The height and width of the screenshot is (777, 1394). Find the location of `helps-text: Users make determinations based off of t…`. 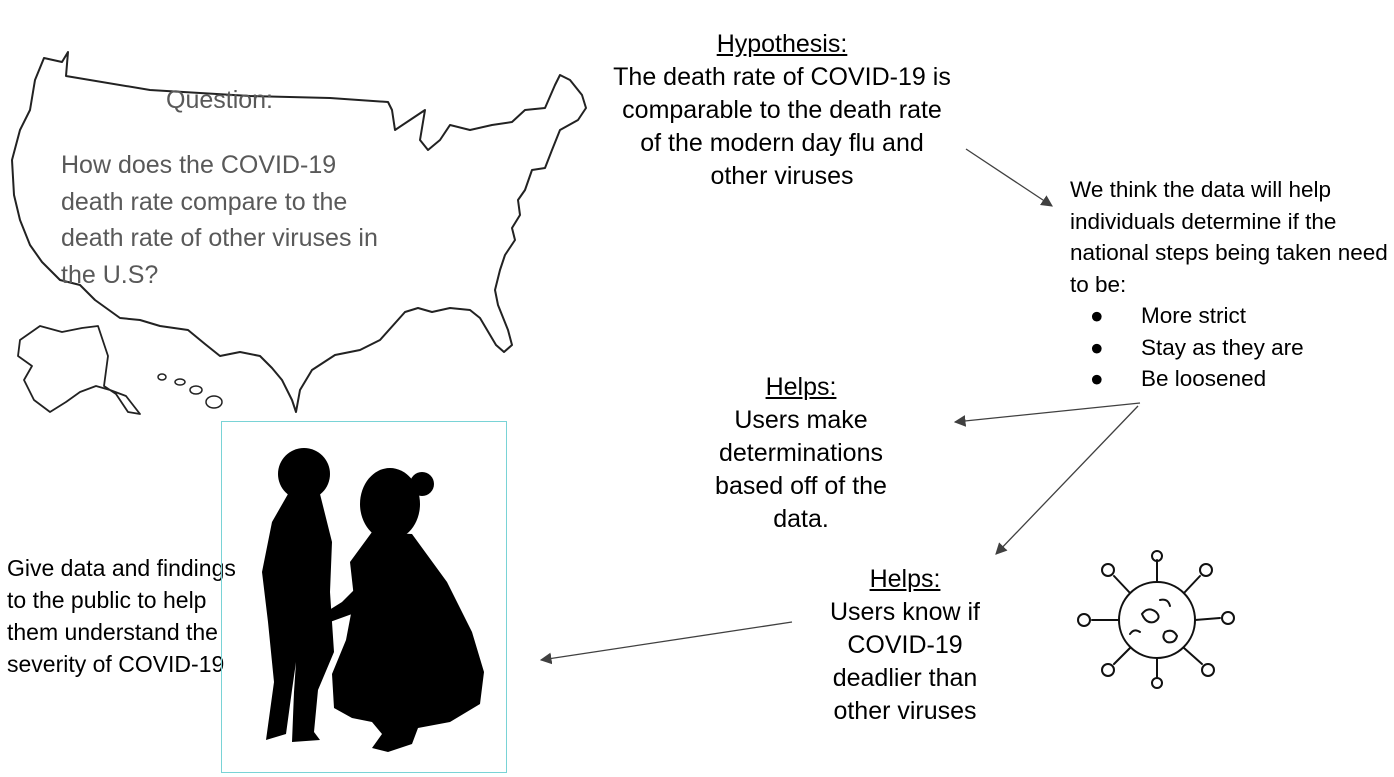

helps-text: Users make determinations based off of t… is located at coordinates (801, 469).